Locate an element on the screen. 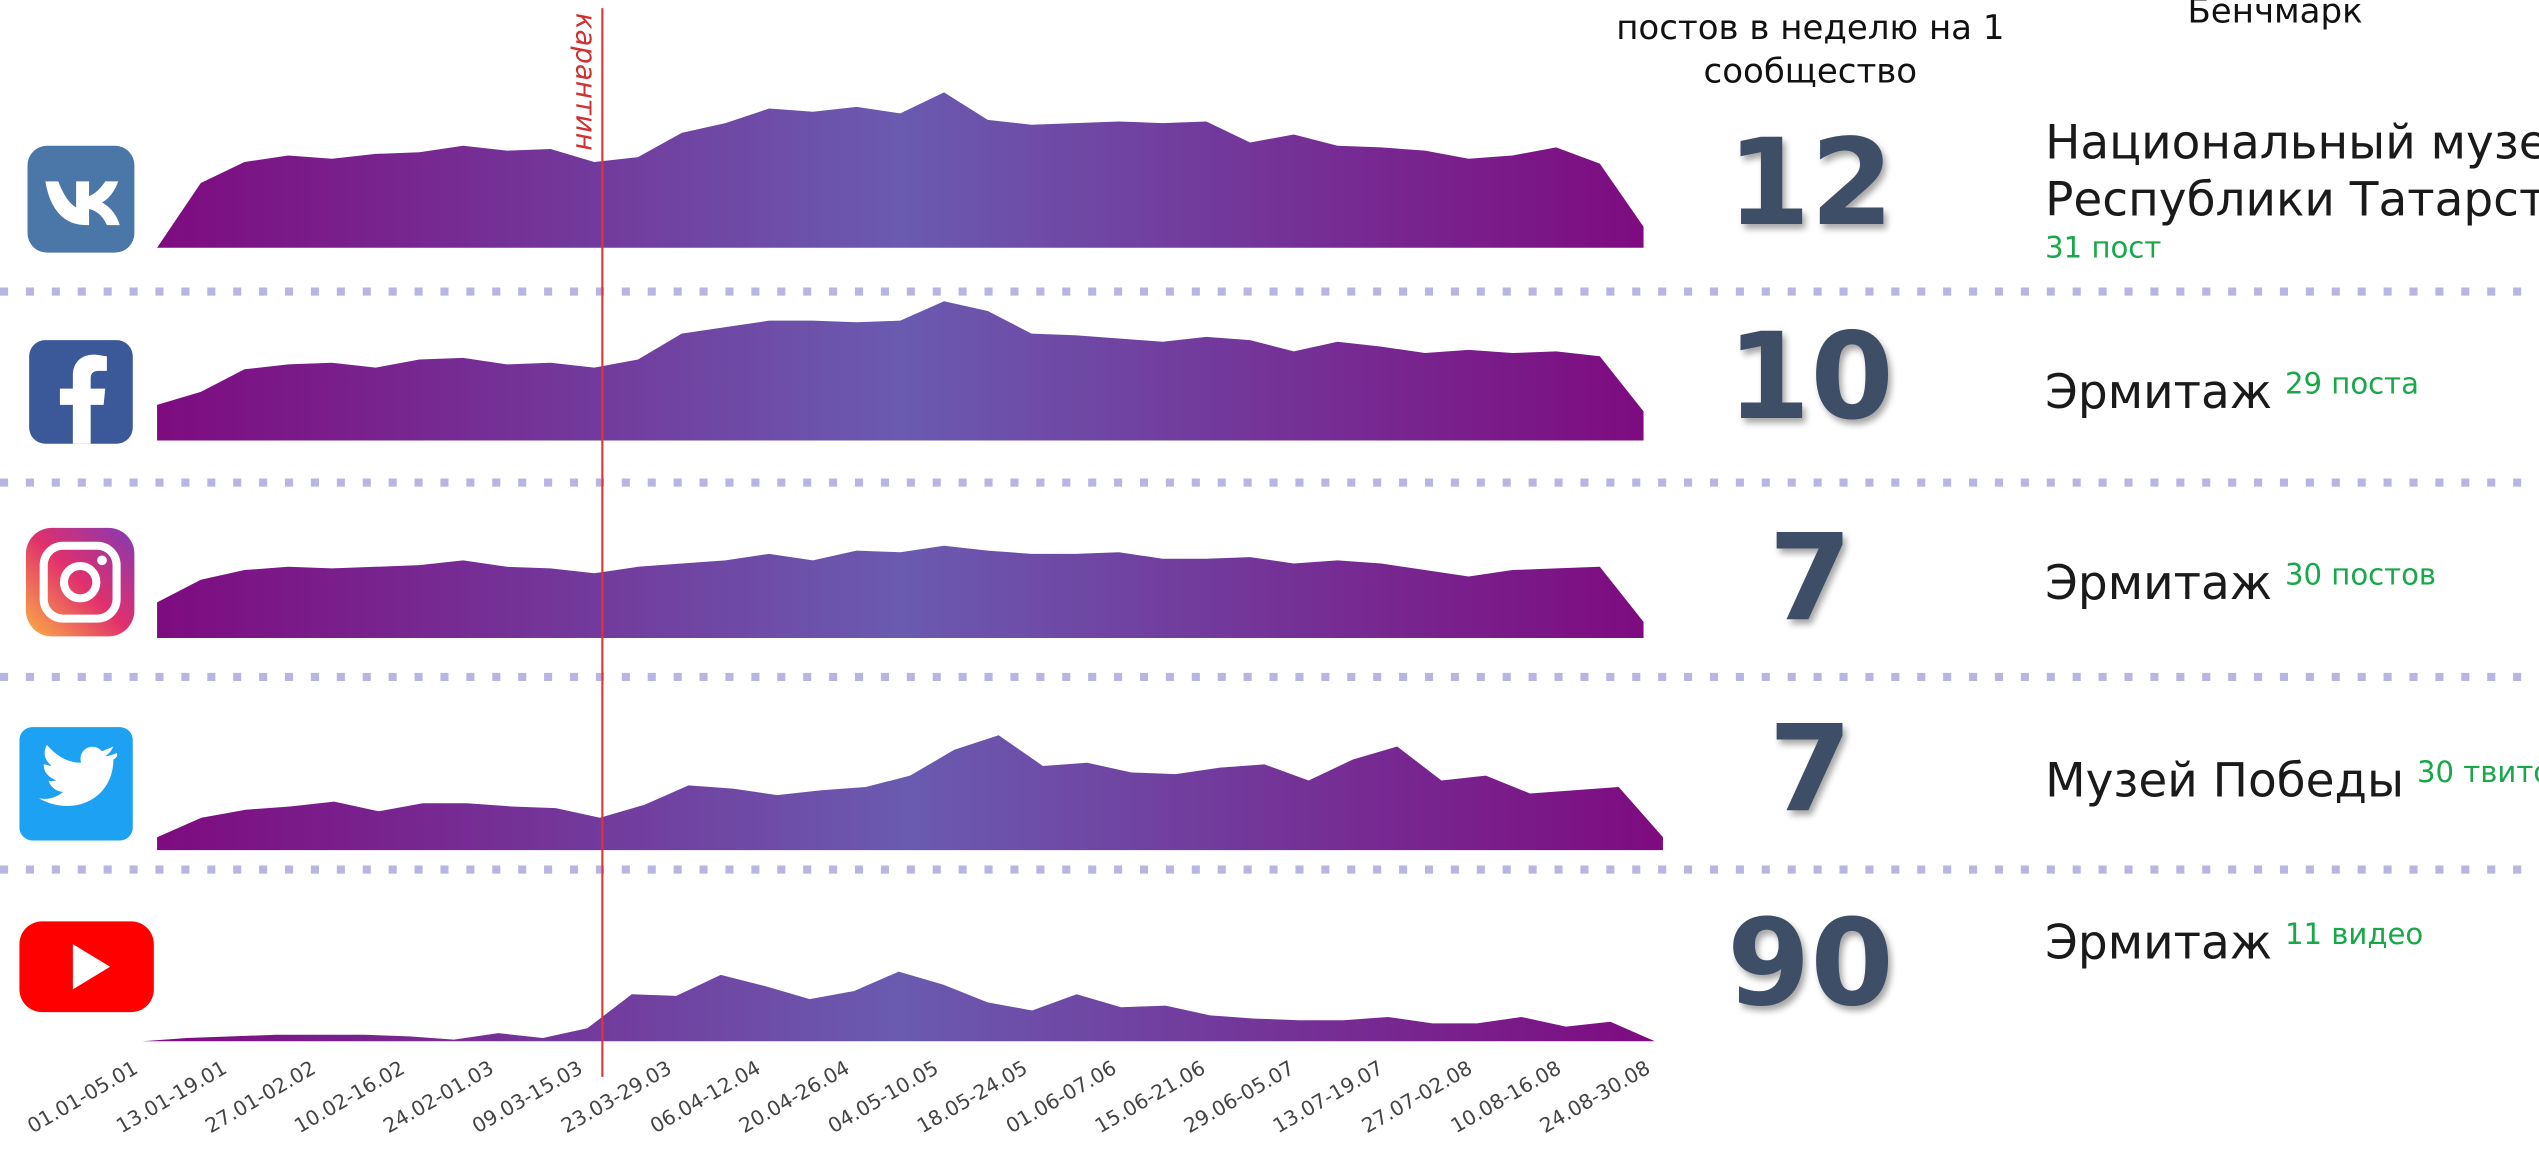 The height and width of the screenshot is (1154, 2539). benchmark: Эрмитаж 30 постов is located at coordinates (2240, 583).